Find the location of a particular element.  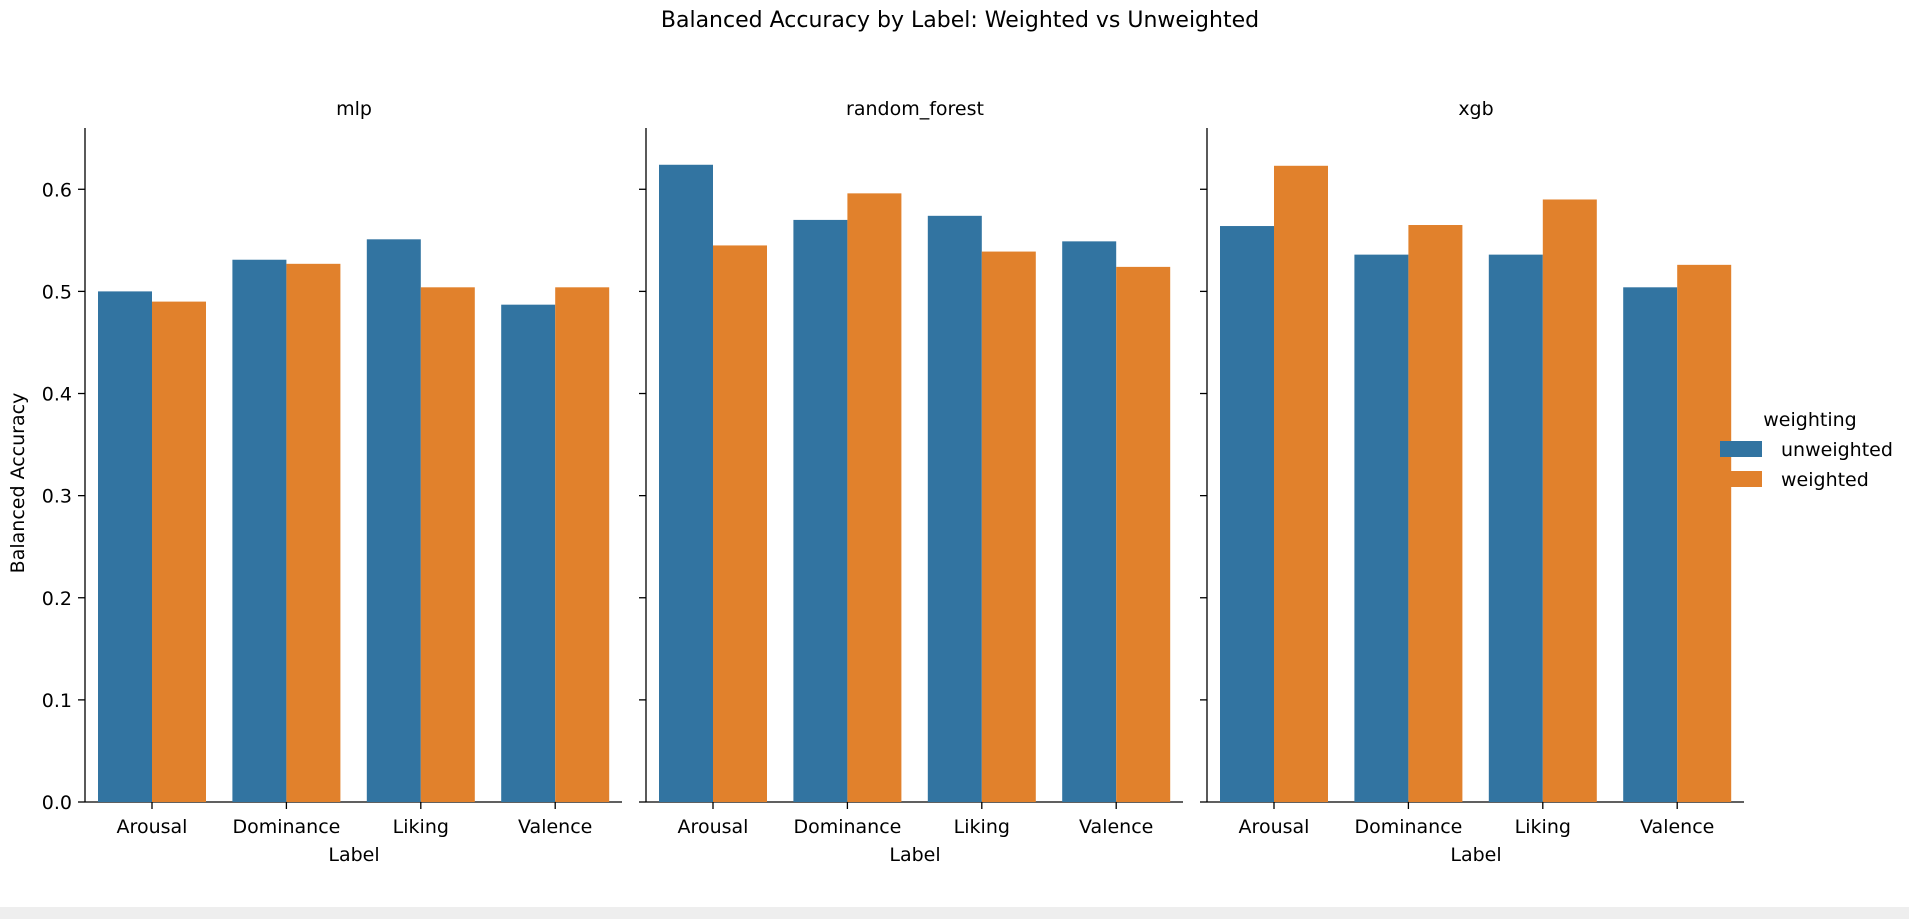

panel-title: random_forest is located at coordinates (915, 109).